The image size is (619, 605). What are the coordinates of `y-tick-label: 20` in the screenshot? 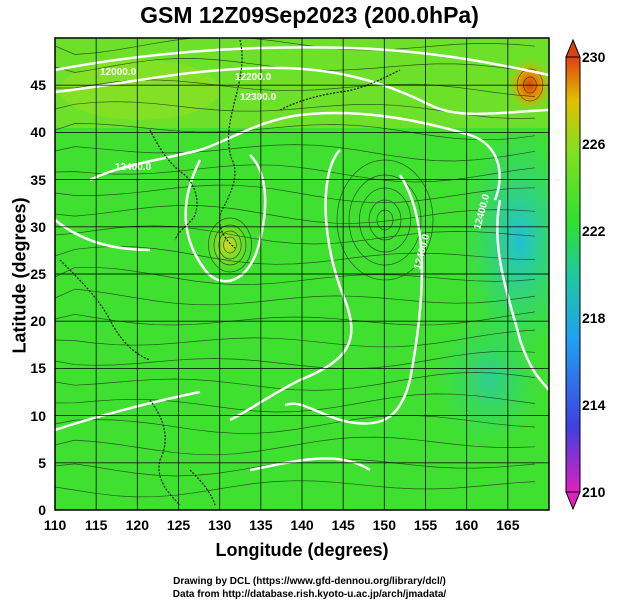 It's located at (38, 321).